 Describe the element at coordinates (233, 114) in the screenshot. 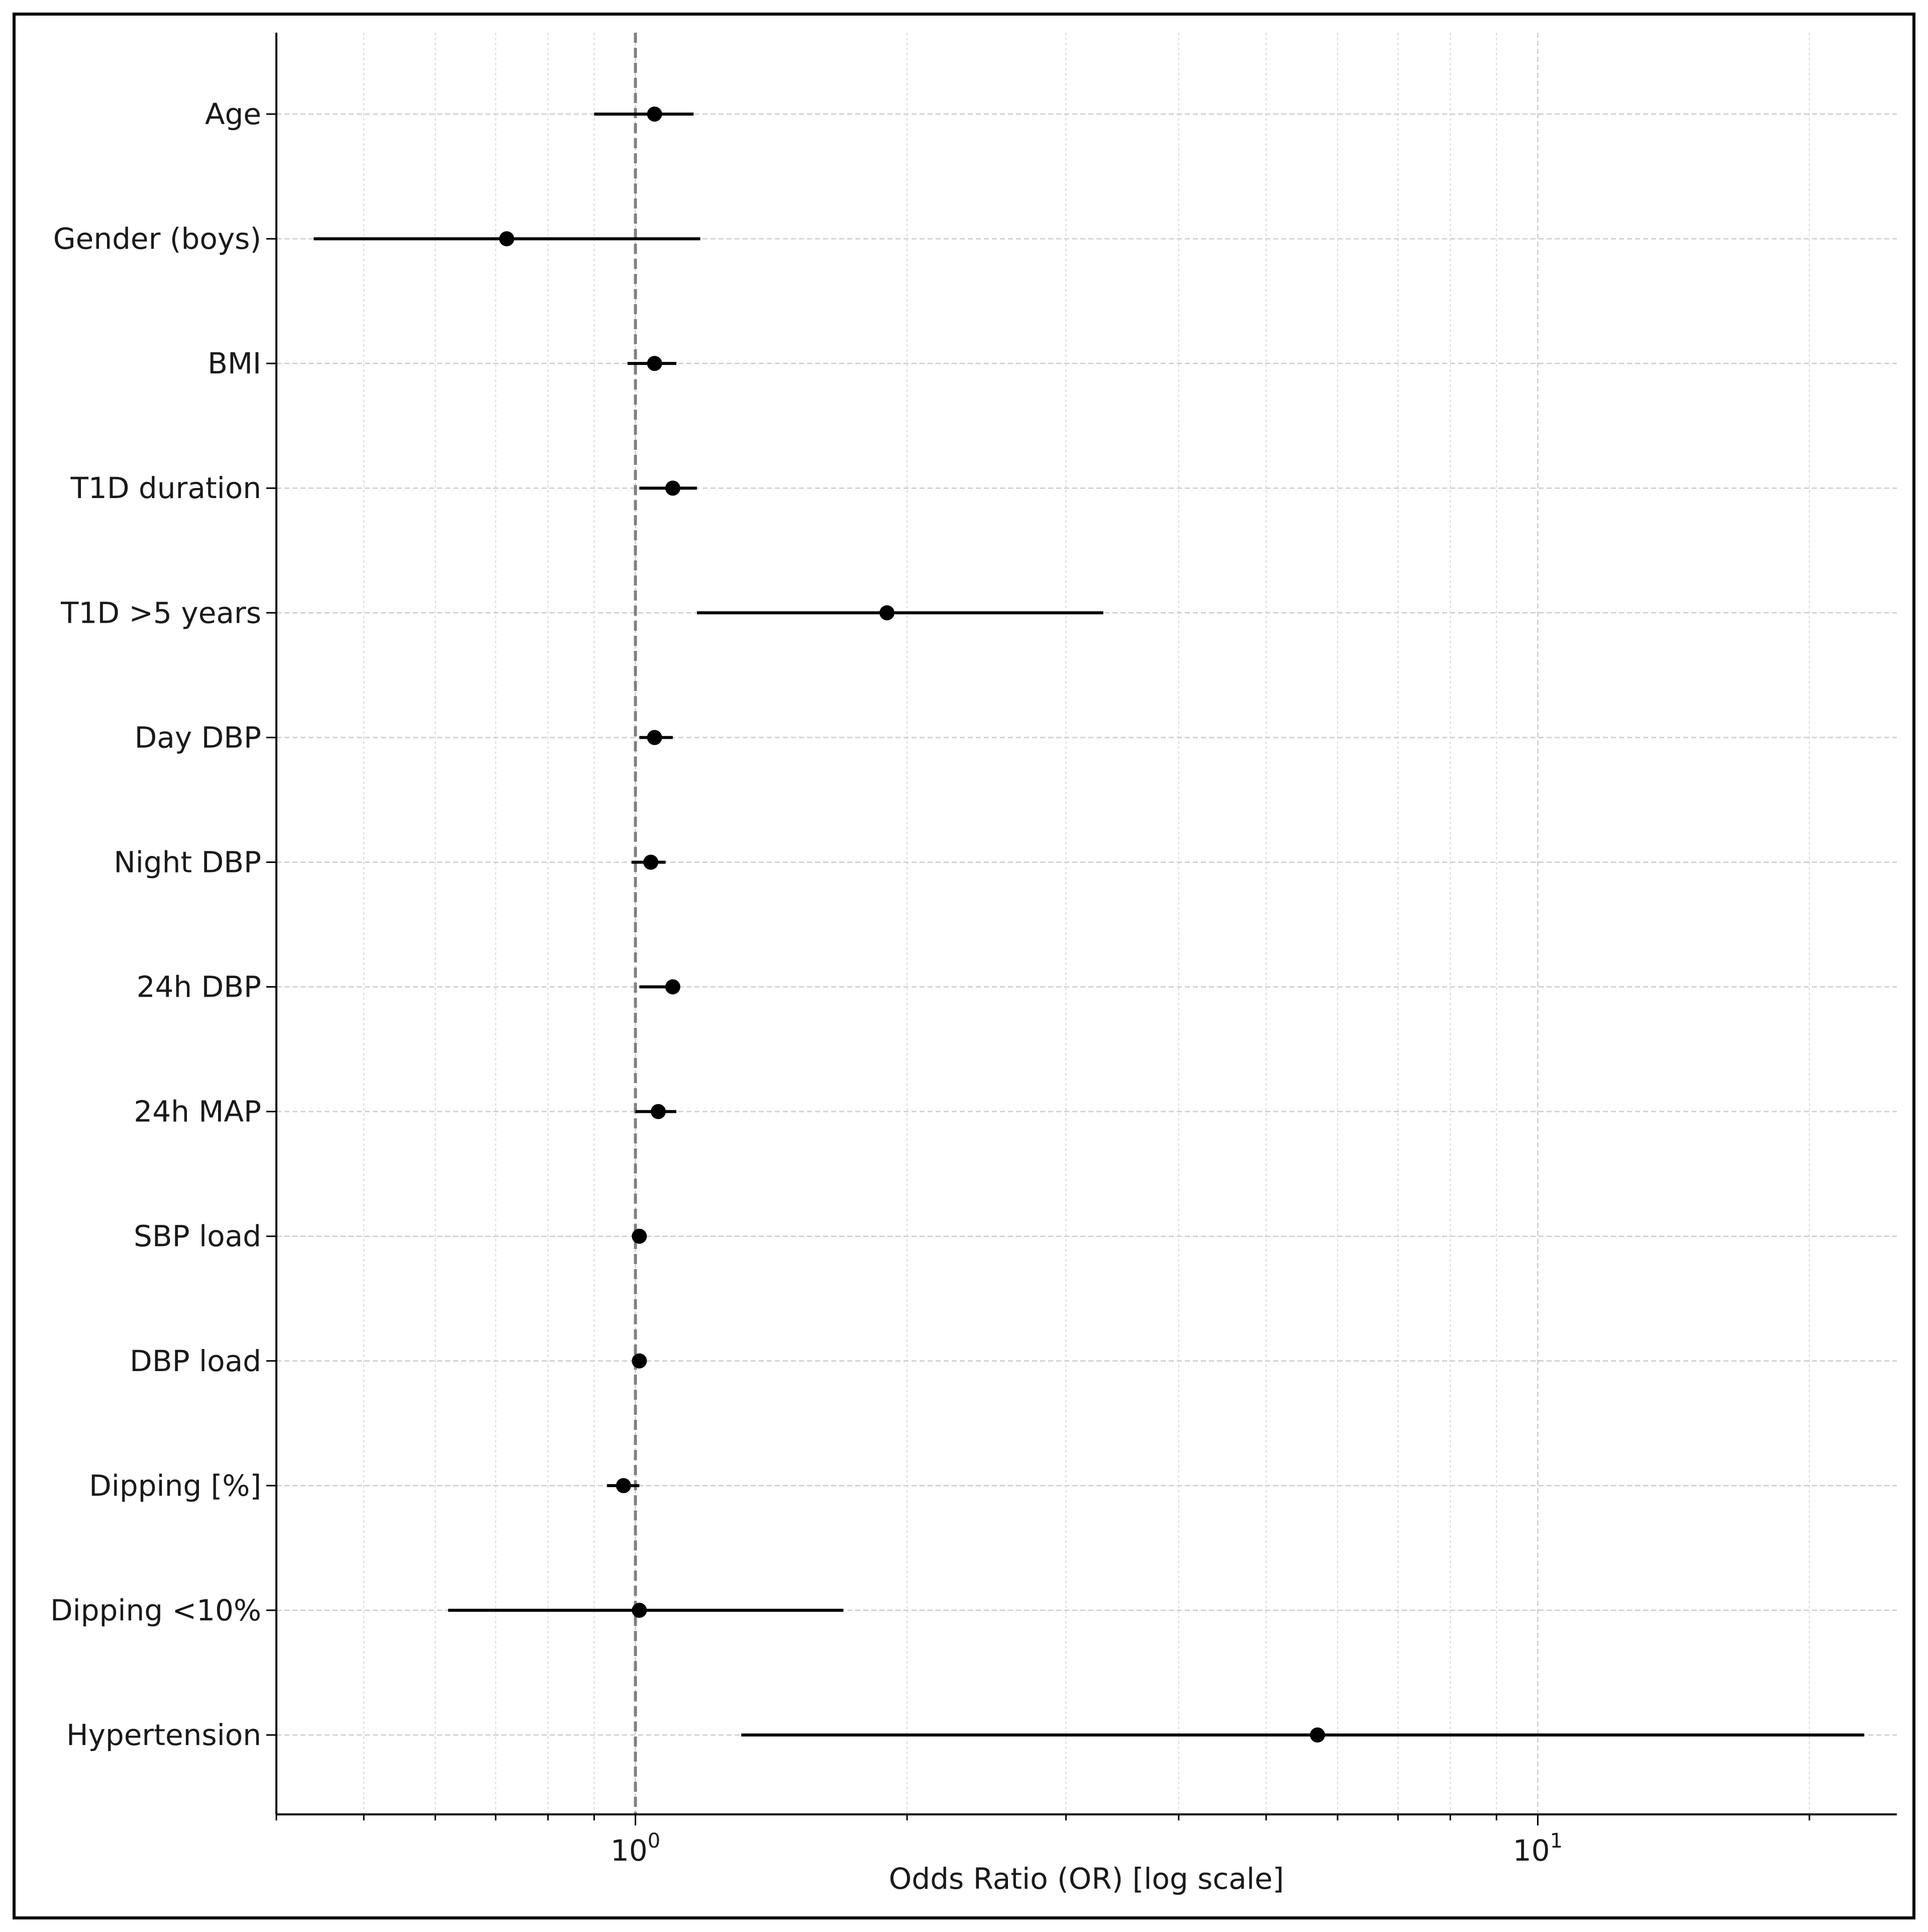

I see `y-category-label: Age` at that location.